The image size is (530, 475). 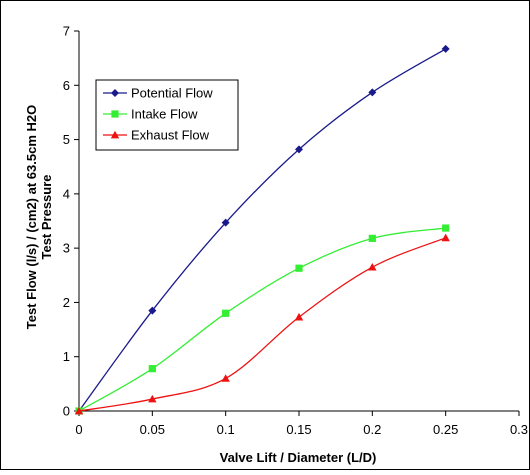 What do you see at coordinates (519, 429) in the screenshot?
I see `x-tick-label: 0.3` at bounding box center [519, 429].